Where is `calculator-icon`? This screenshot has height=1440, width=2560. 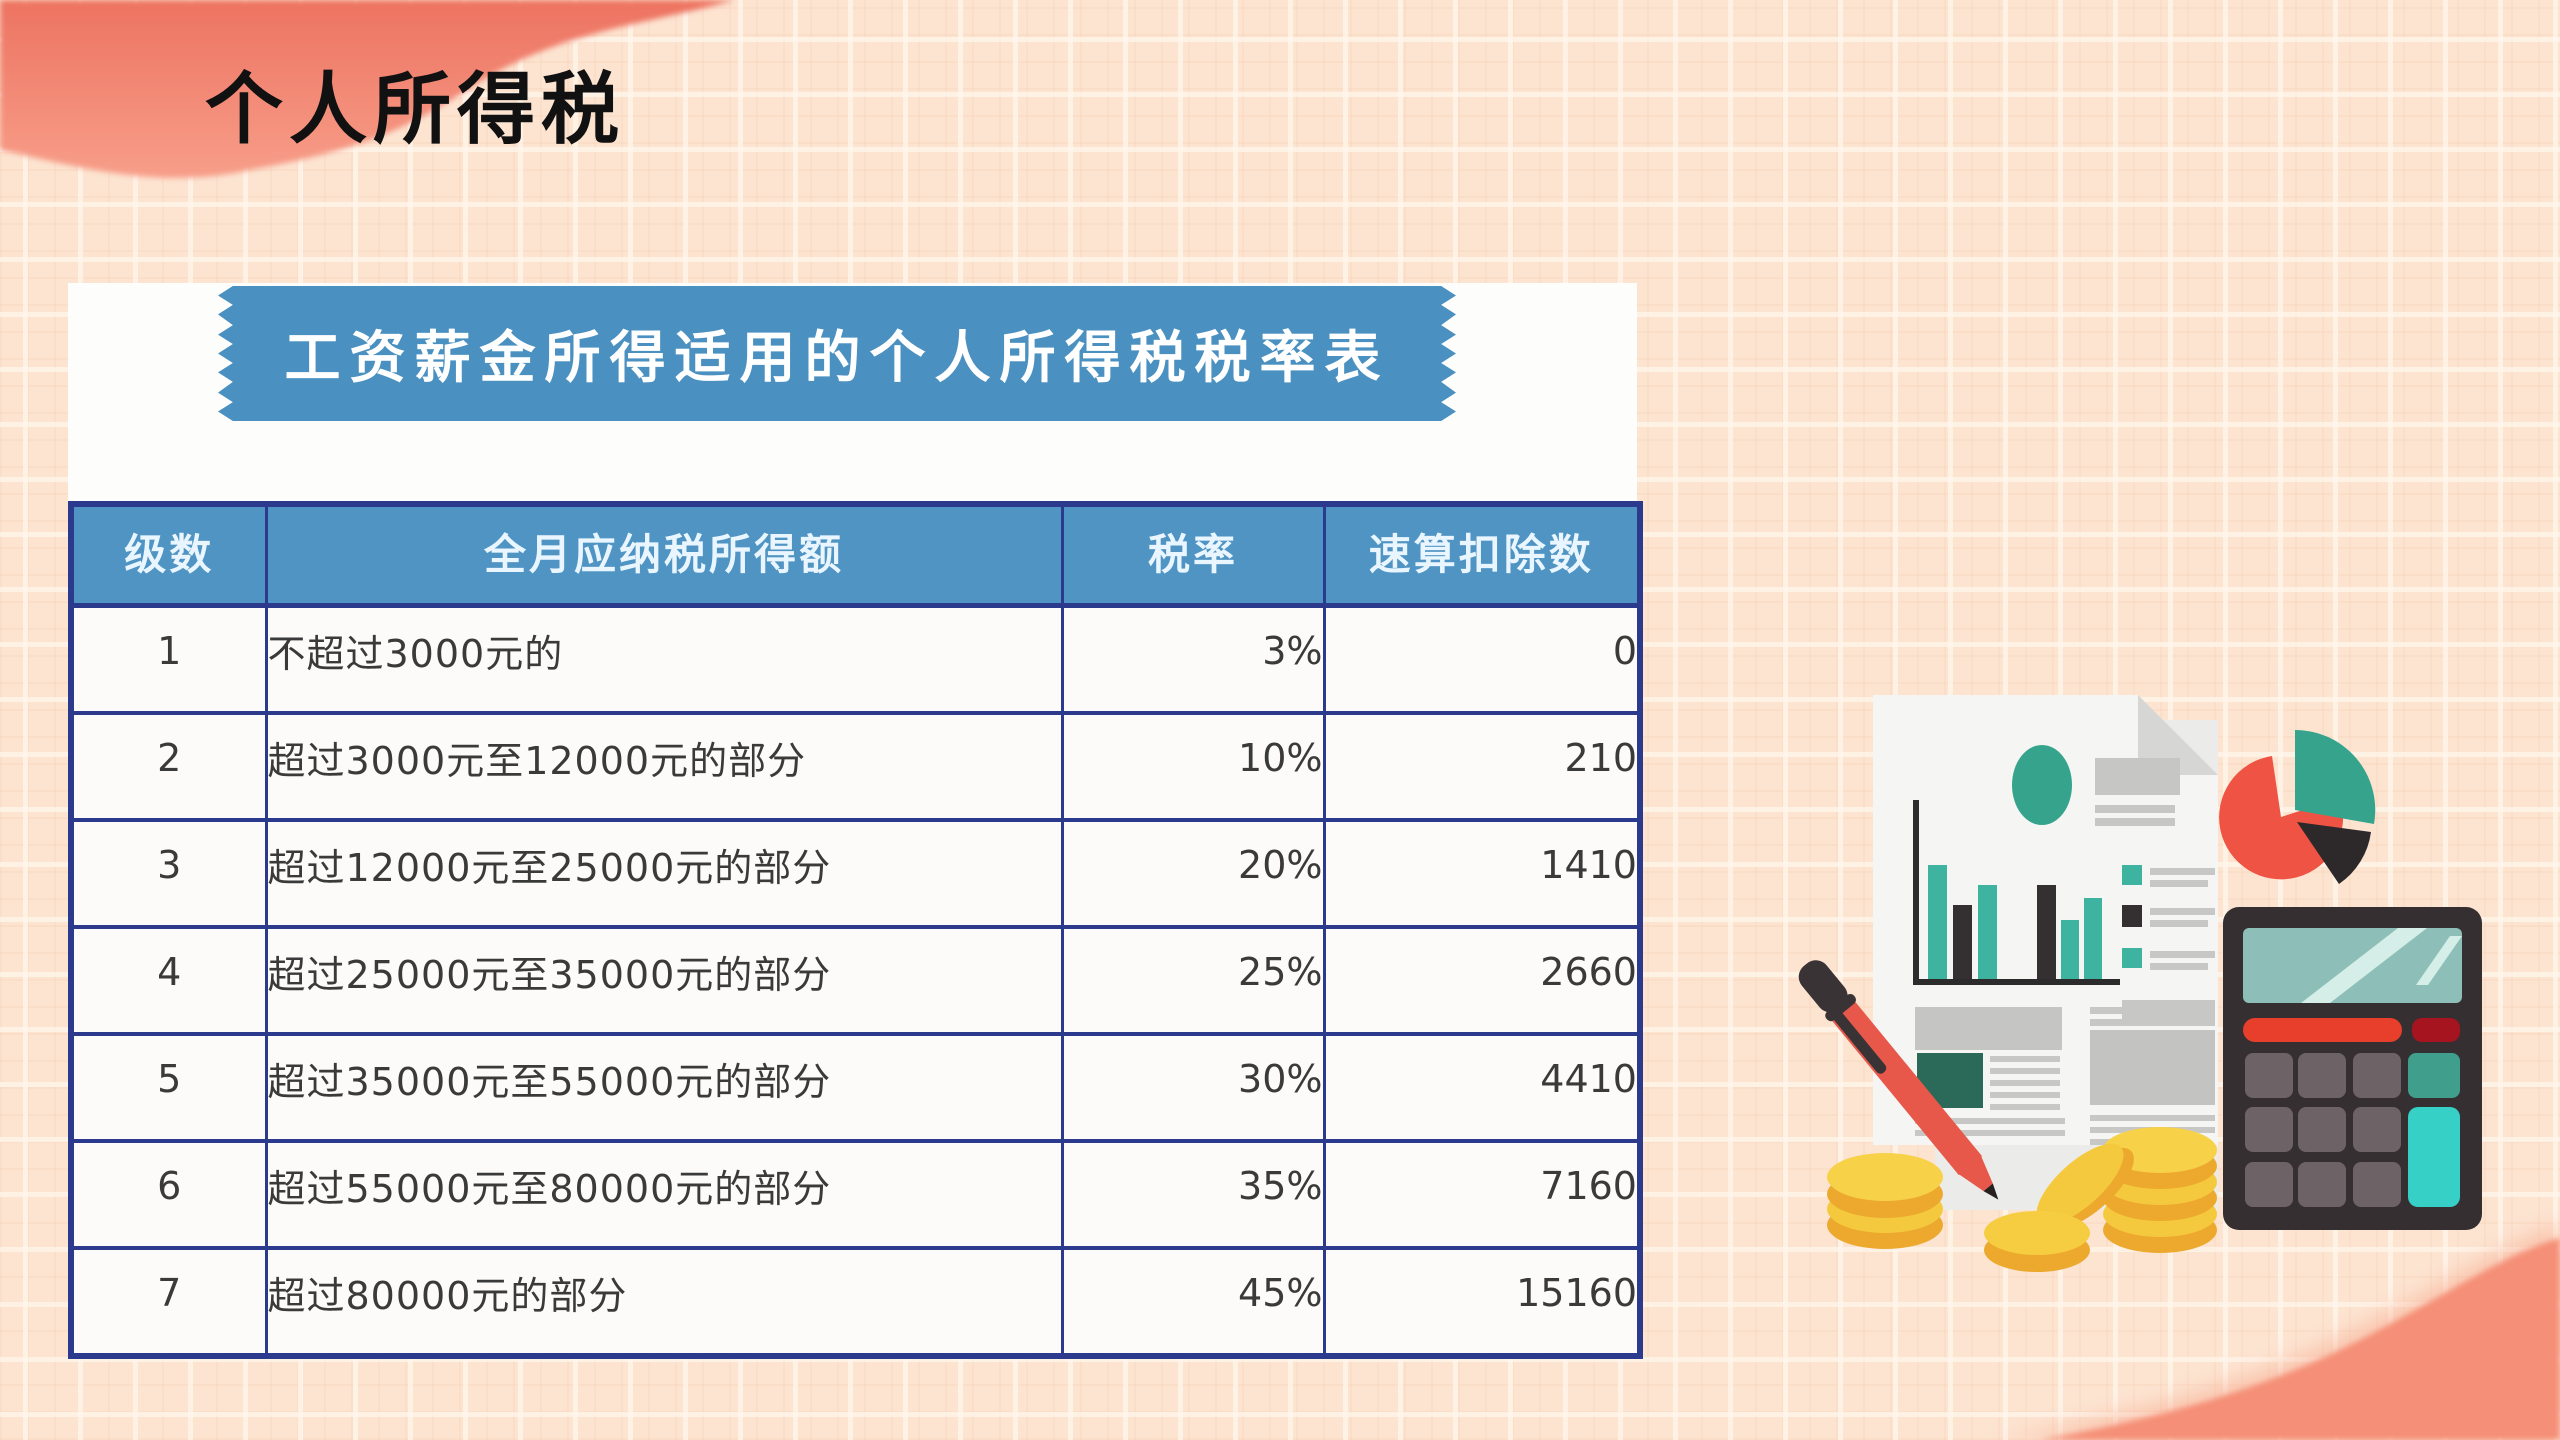
calculator-icon is located at coordinates (2352, 1068).